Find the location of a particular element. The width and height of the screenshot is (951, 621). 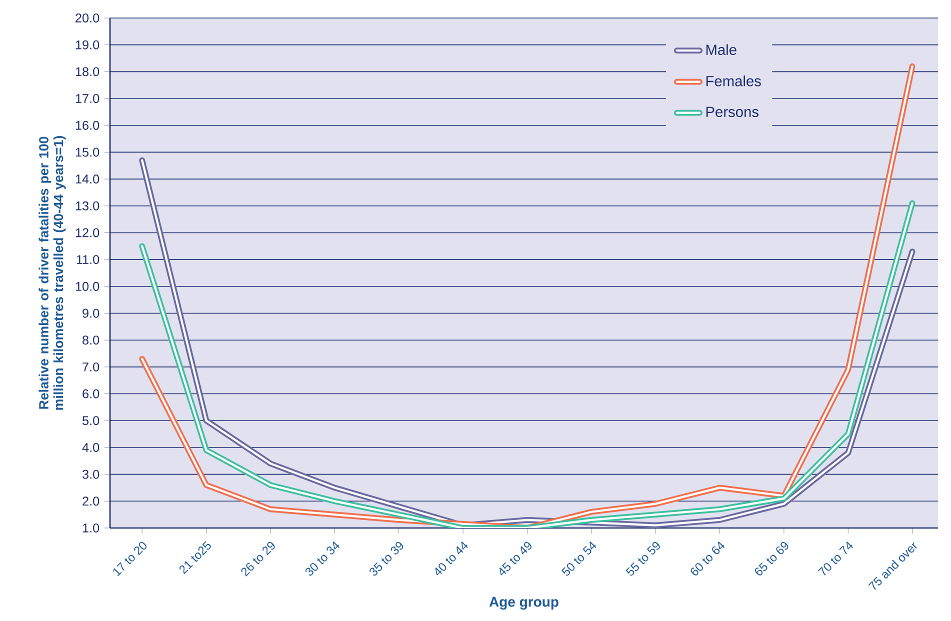

y-tick-label: 2.0 is located at coordinates (91, 501).